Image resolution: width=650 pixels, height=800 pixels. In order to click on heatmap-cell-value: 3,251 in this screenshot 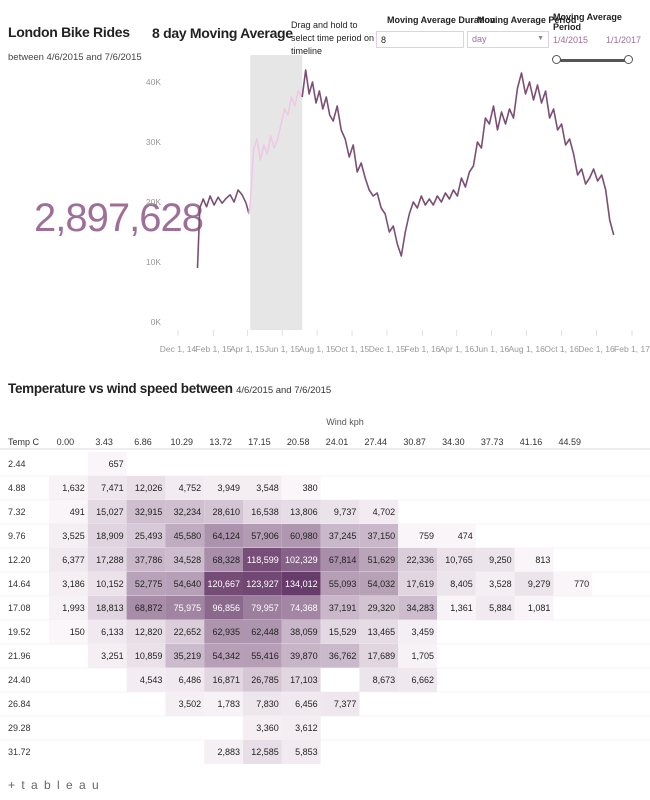, I will do `click(112, 656)`.